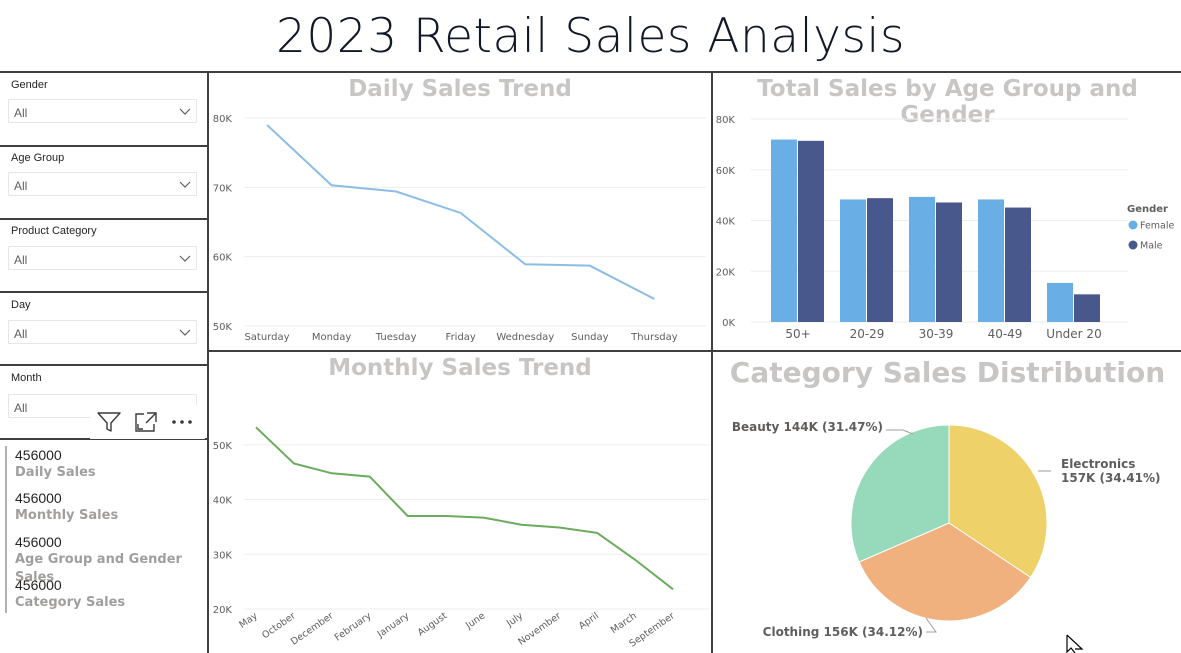 This screenshot has width=1181, height=653. I want to click on legend-label: Female, so click(1157, 226).